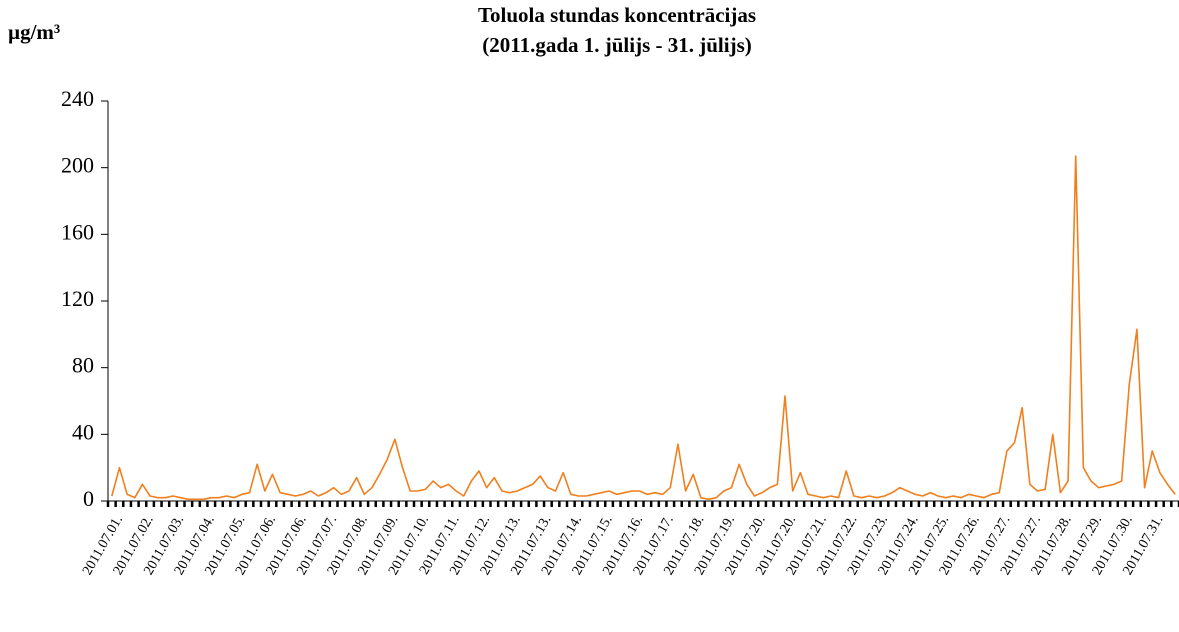  Describe the element at coordinates (83, 431) in the screenshot. I see `y-tick-label: 40` at that location.